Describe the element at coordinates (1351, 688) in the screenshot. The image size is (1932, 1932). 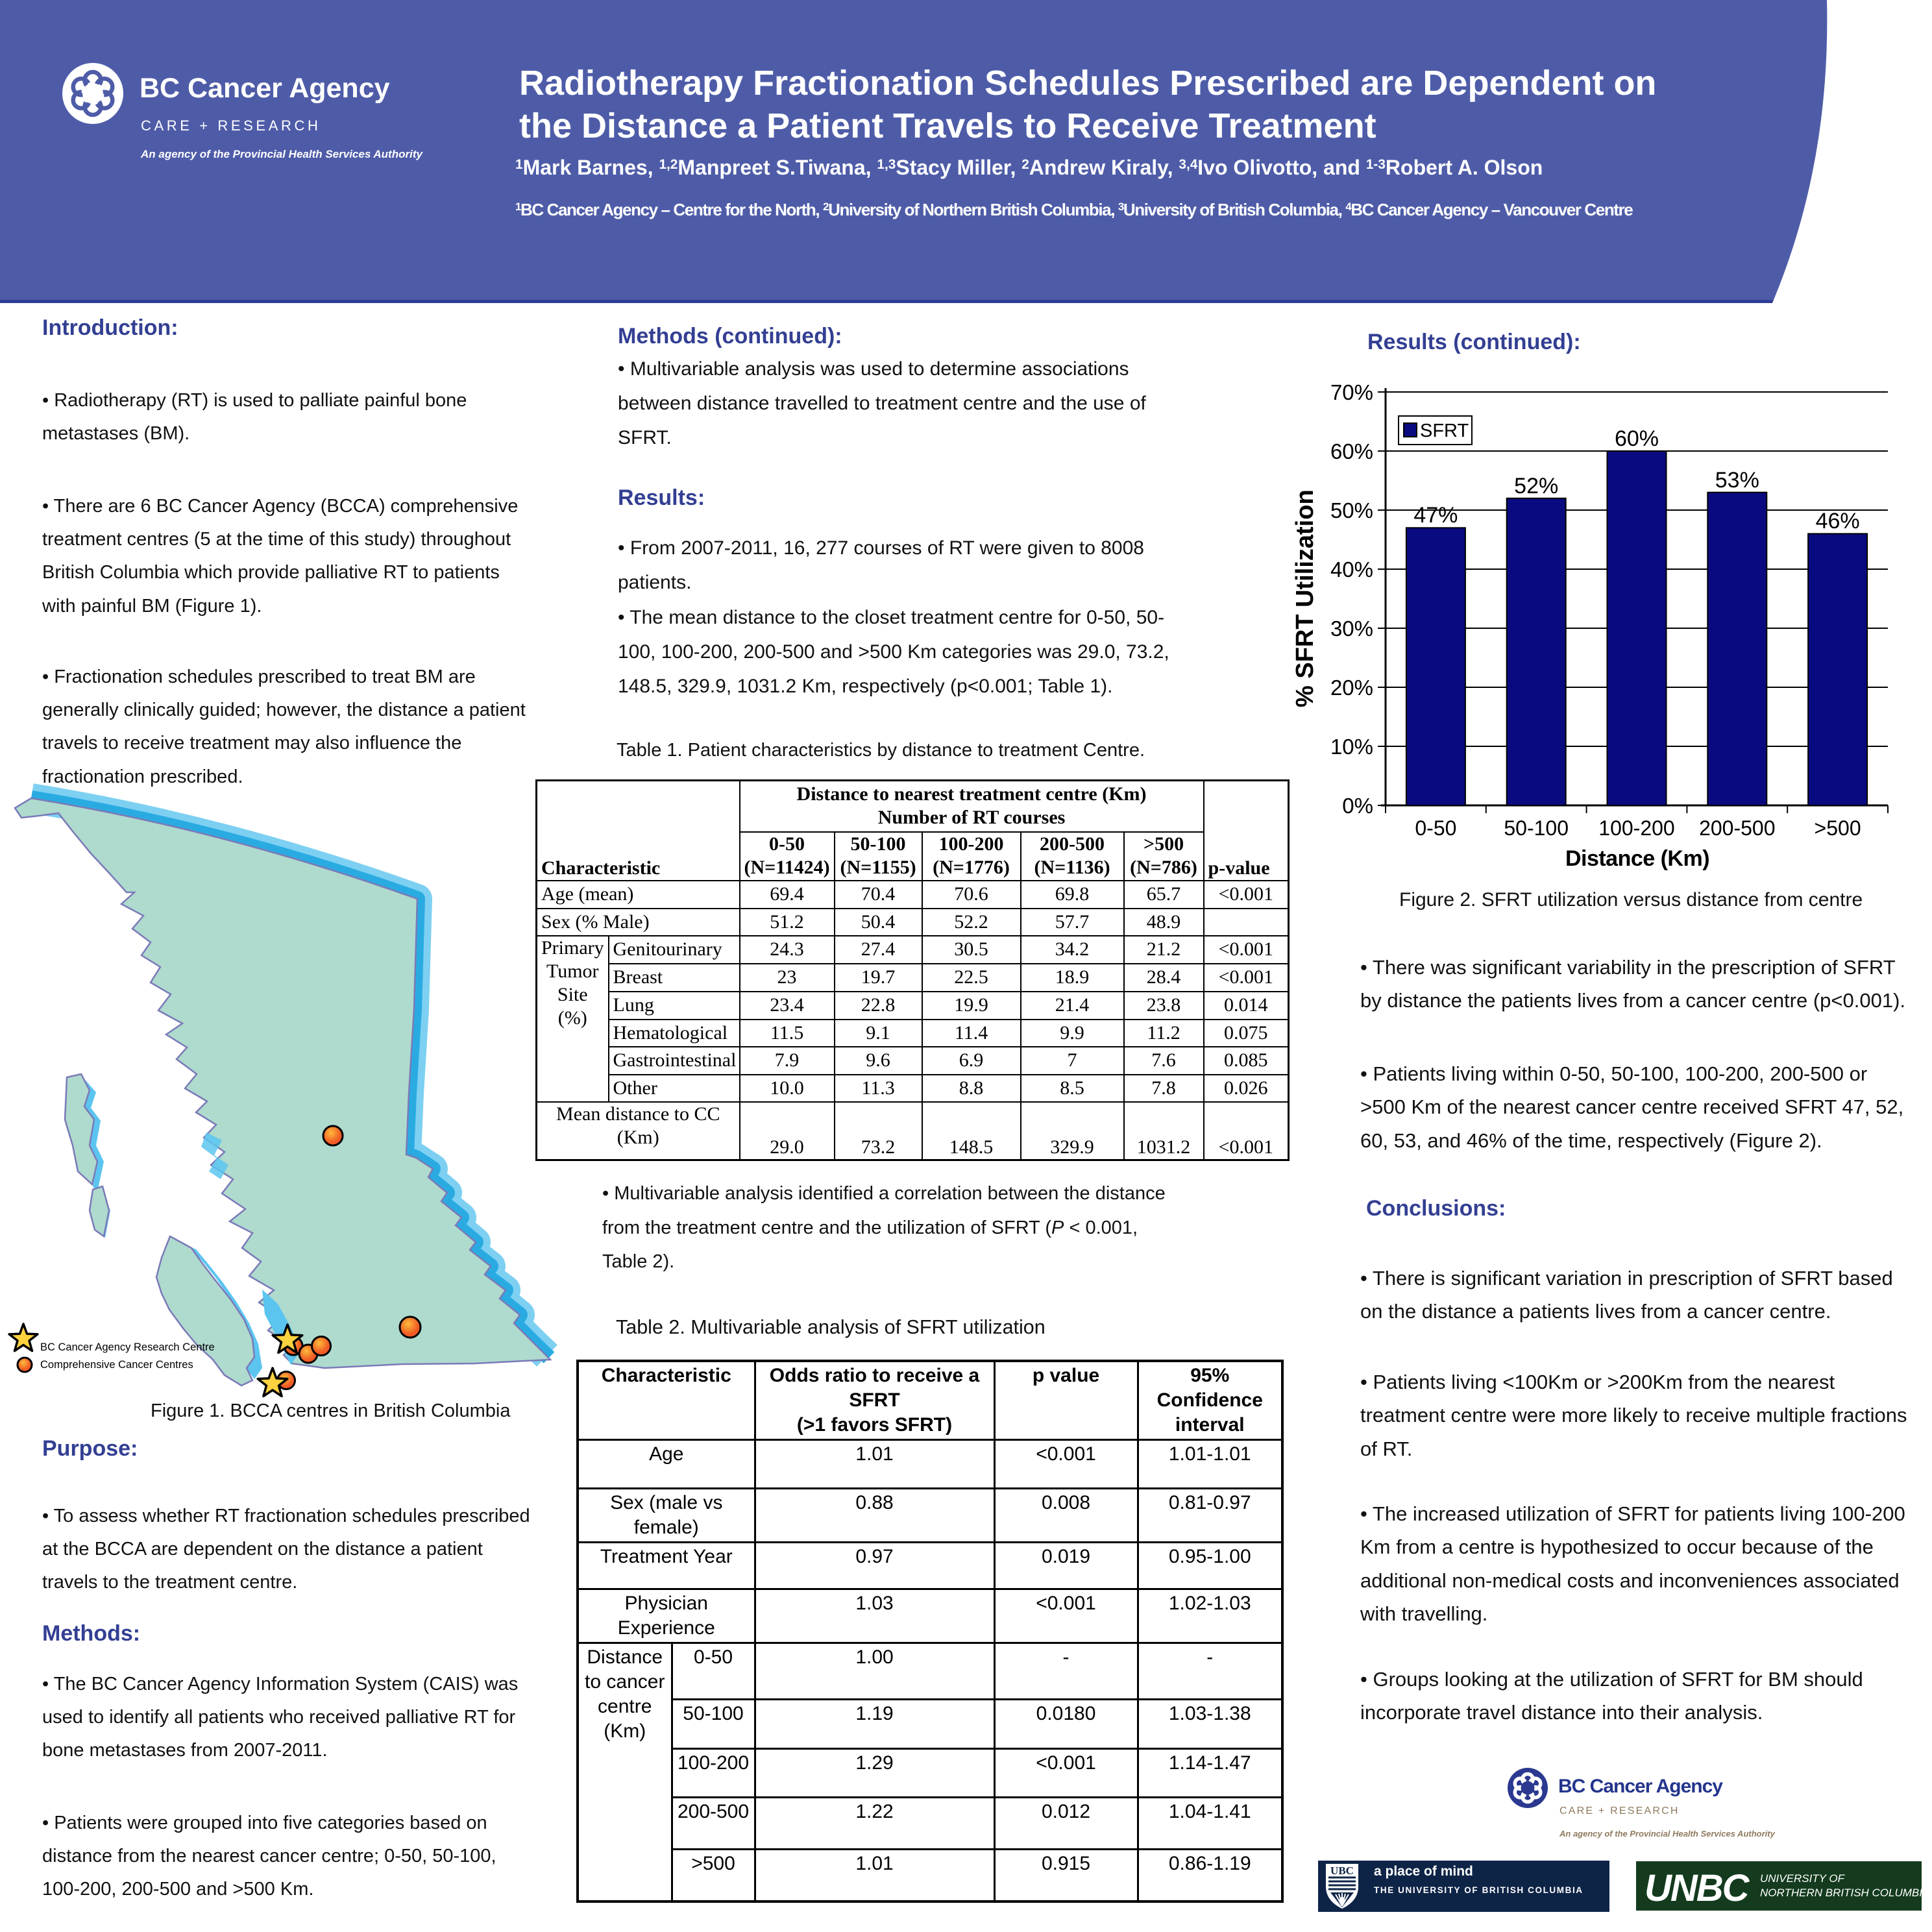
I see `svg-text: 20%` at that location.